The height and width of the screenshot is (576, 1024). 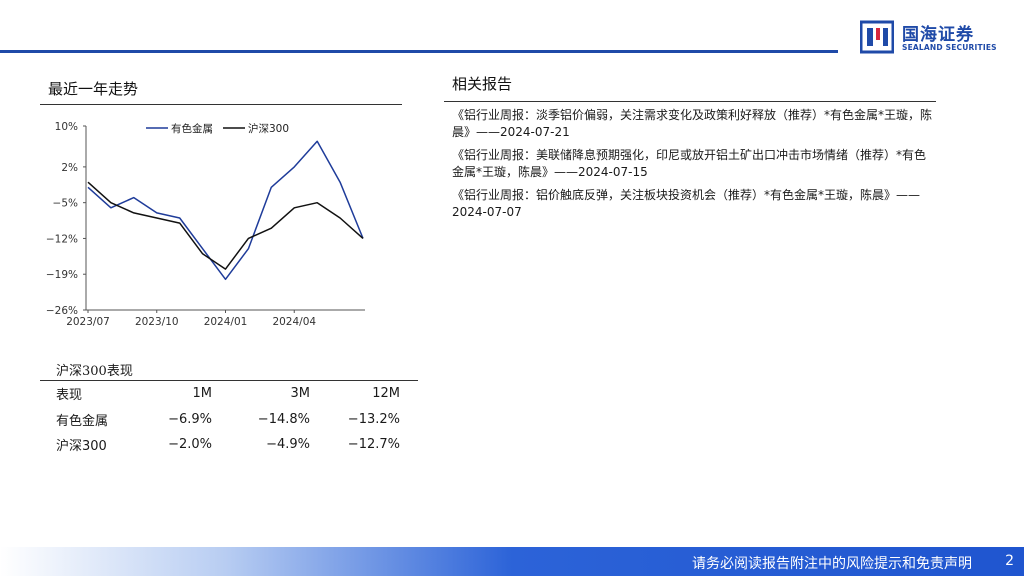 What do you see at coordinates (94, 371) in the screenshot?
I see `performance-title: 沪深300表现` at bounding box center [94, 371].